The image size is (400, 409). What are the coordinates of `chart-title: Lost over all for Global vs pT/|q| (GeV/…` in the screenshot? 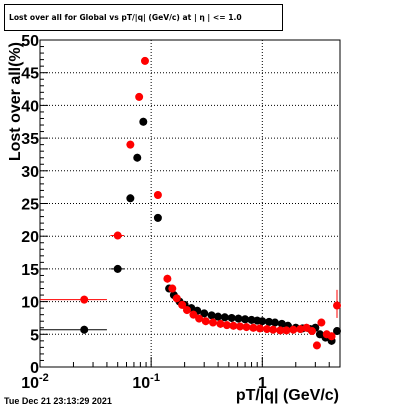 It's located at (125, 17).